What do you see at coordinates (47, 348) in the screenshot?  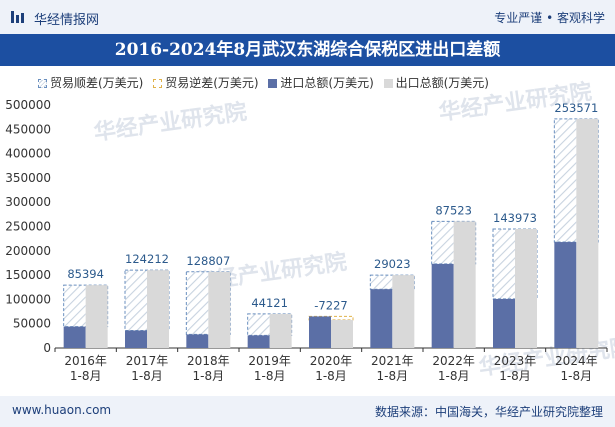 I see `y-tick-label: 0` at bounding box center [47, 348].